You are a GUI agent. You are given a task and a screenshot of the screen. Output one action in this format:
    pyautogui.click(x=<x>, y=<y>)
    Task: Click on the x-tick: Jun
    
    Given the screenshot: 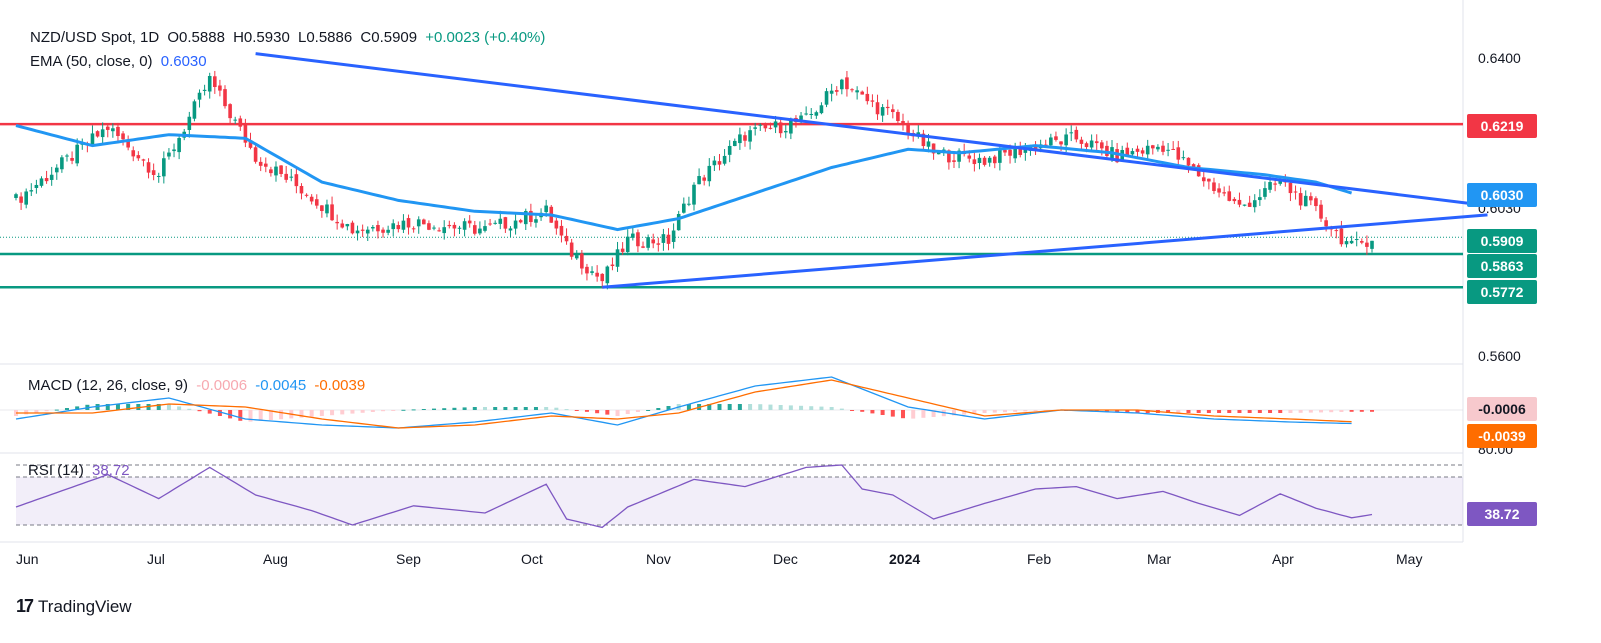 What is the action you would take?
    pyautogui.click(x=27, y=559)
    